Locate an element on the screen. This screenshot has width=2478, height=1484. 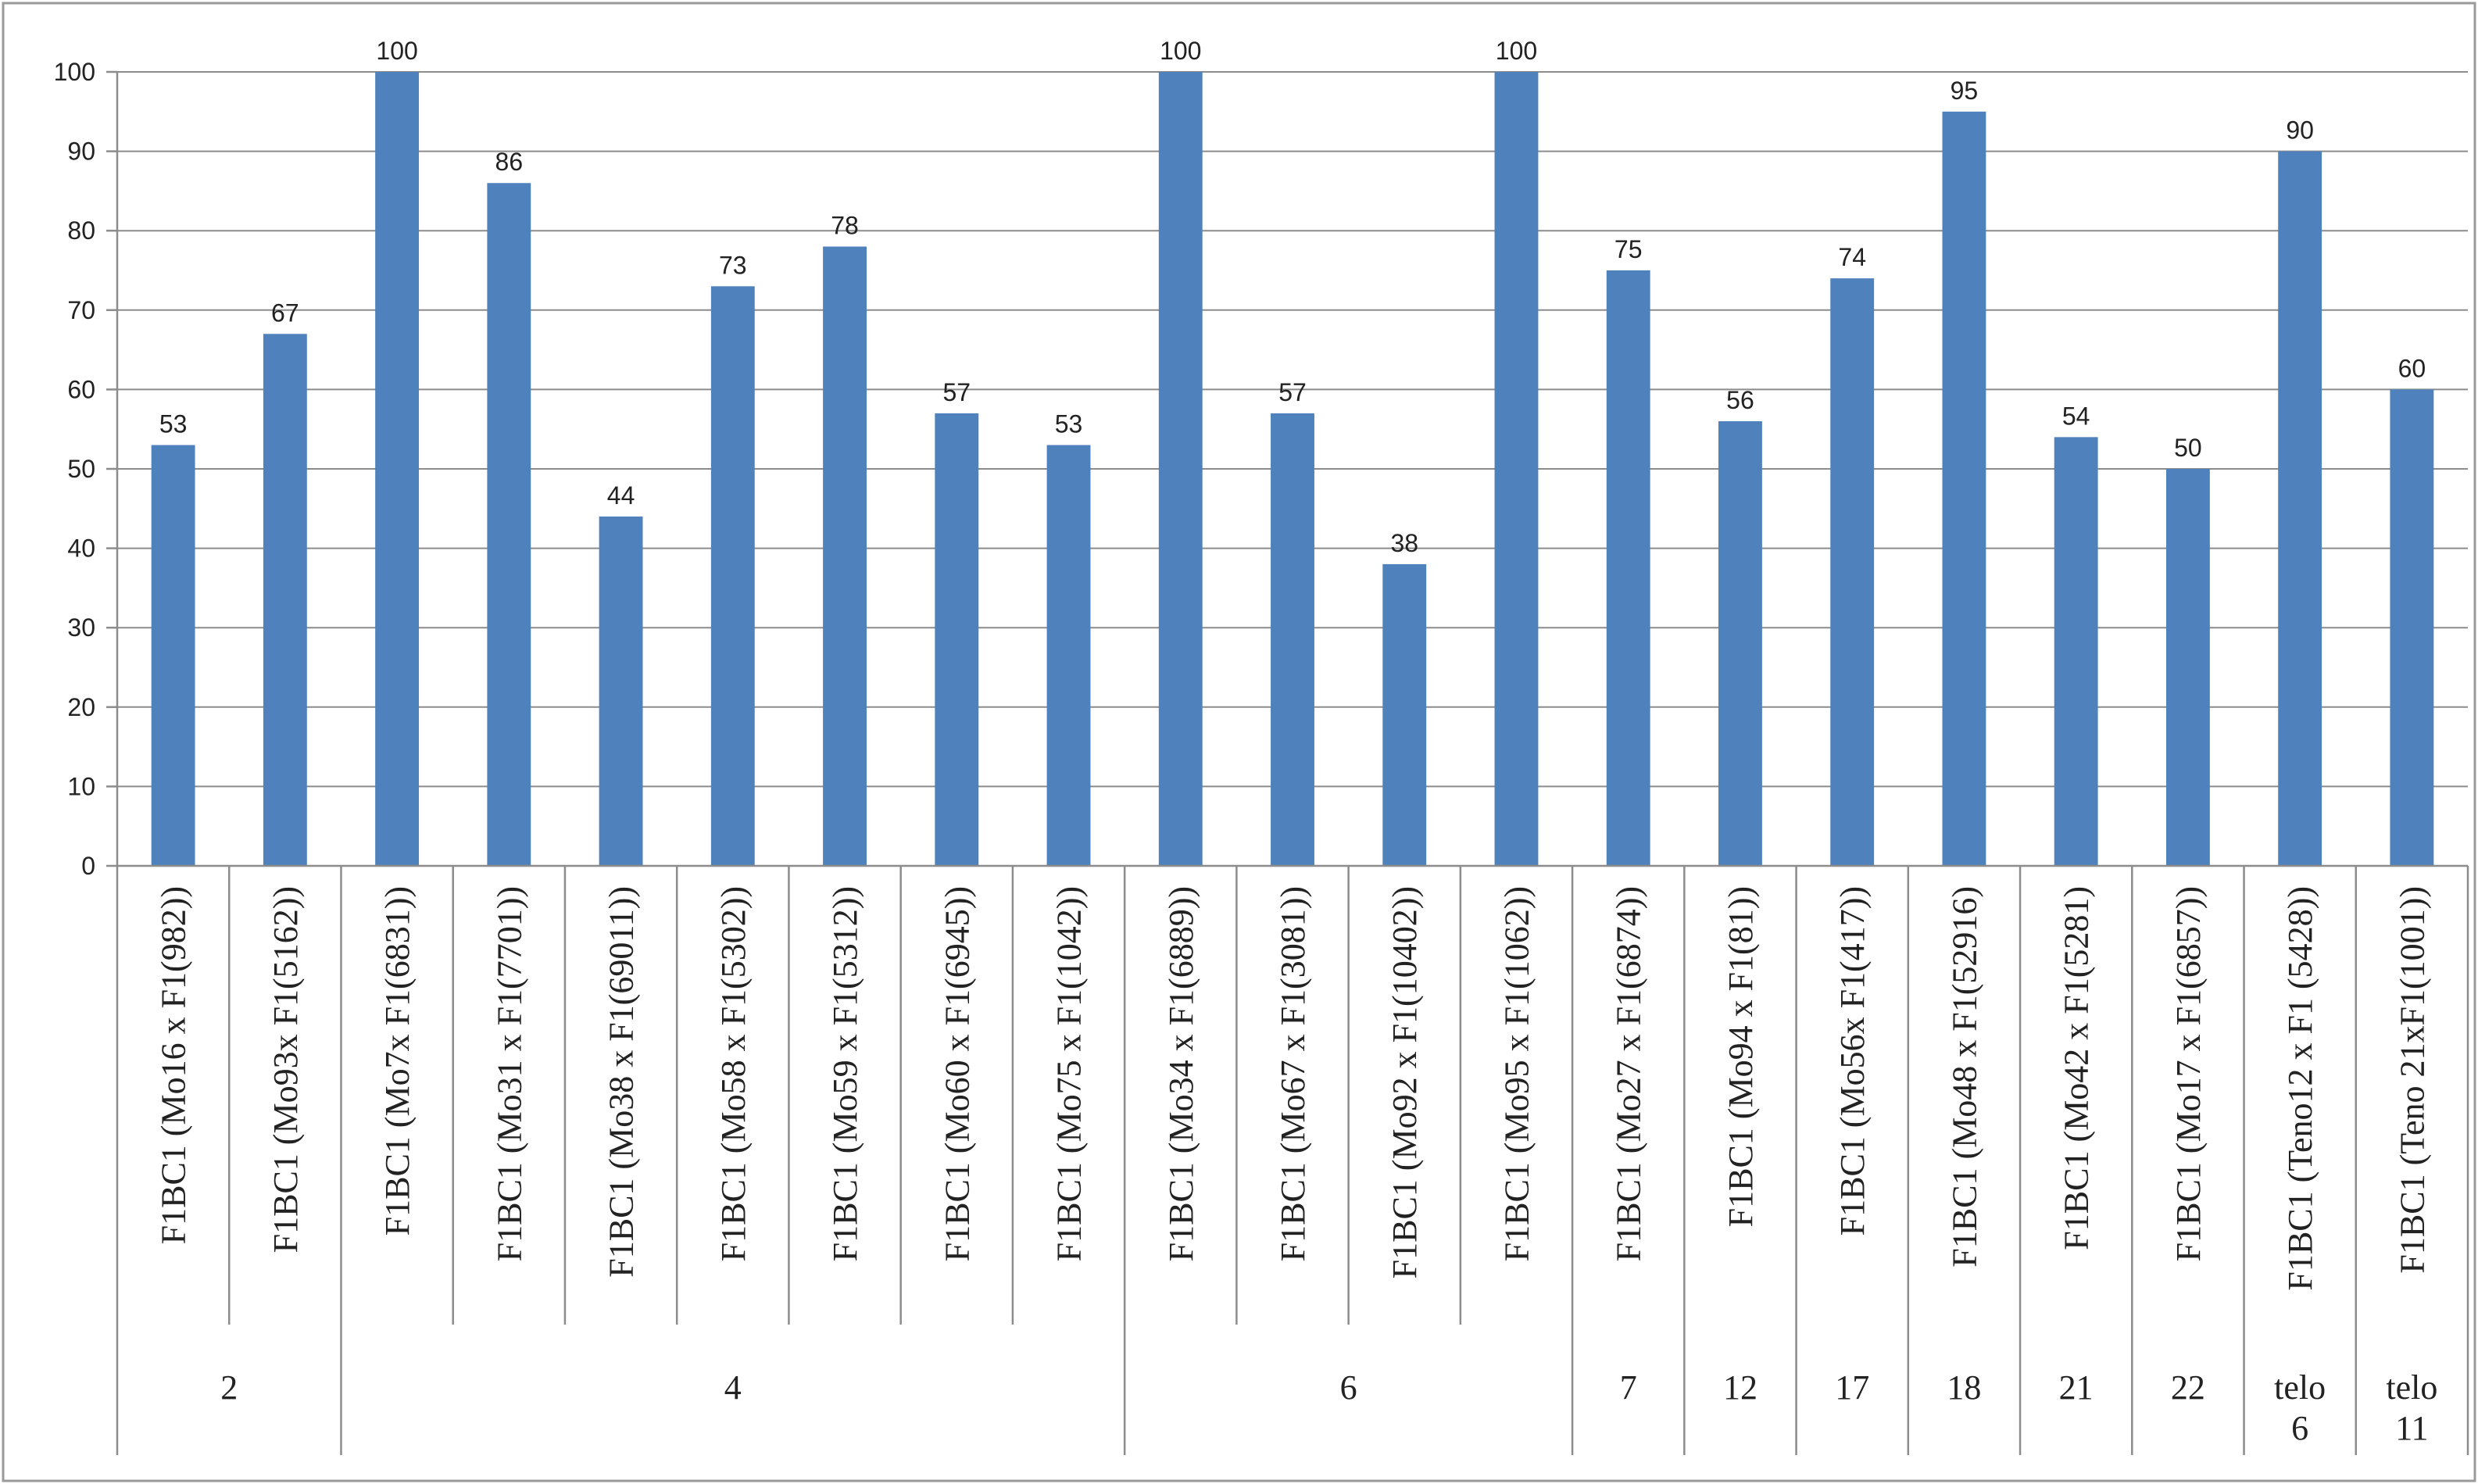
data-label: 73 is located at coordinates (733, 265).